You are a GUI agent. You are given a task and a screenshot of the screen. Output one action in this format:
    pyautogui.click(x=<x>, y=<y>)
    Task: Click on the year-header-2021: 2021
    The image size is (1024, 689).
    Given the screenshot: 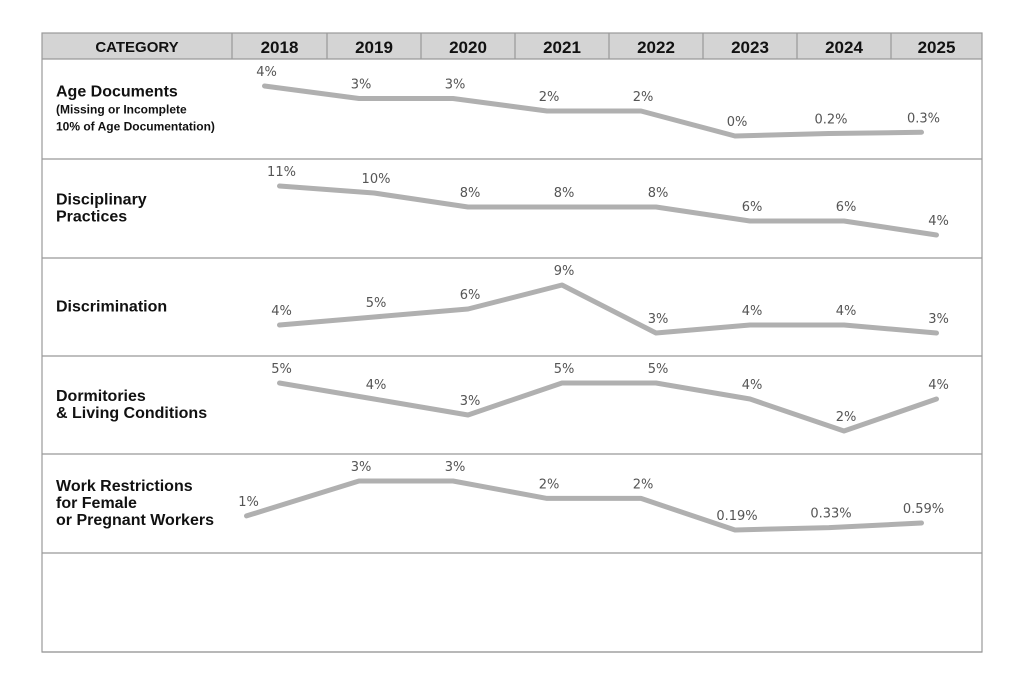 What is the action you would take?
    pyautogui.click(x=562, y=47)
    